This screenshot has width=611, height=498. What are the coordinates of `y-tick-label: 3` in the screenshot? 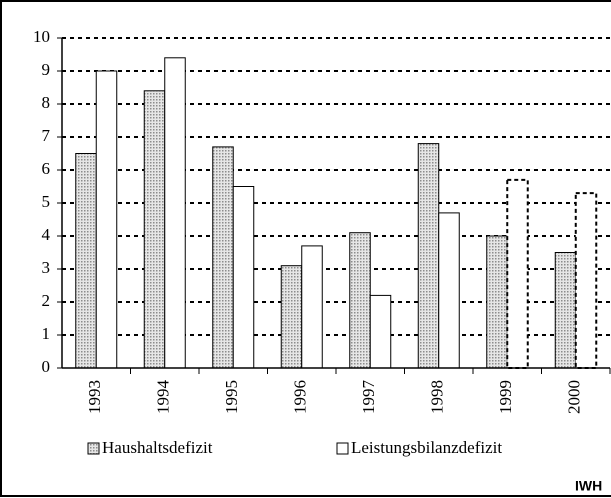 It's located at (46, 267).